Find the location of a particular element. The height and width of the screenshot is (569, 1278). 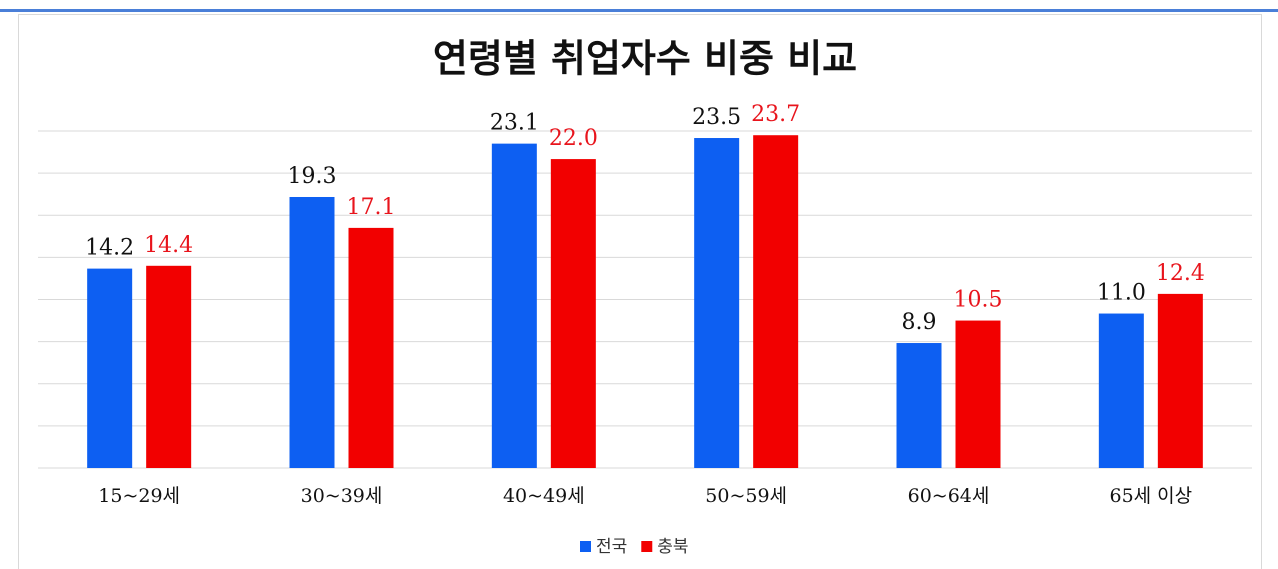

x-tick-label: 40~49세 is located at coordinates (544, 496).